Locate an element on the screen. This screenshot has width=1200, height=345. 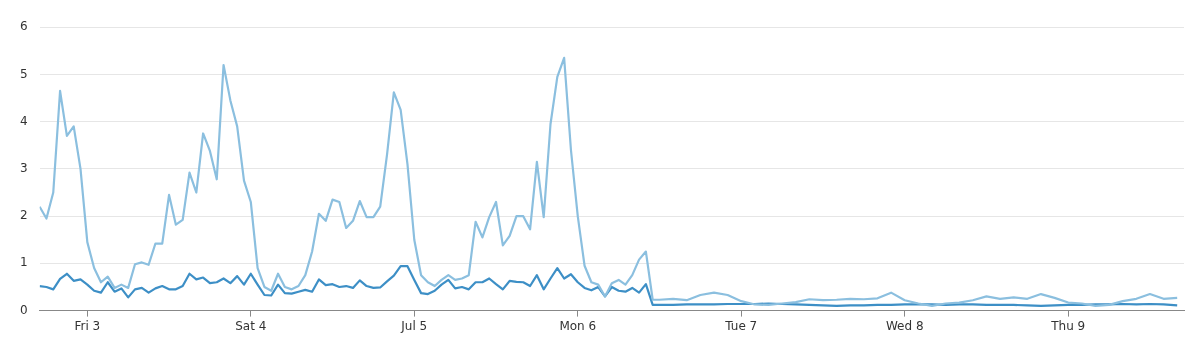
y-tick-label: 4 is located at coordinates (23, 120).